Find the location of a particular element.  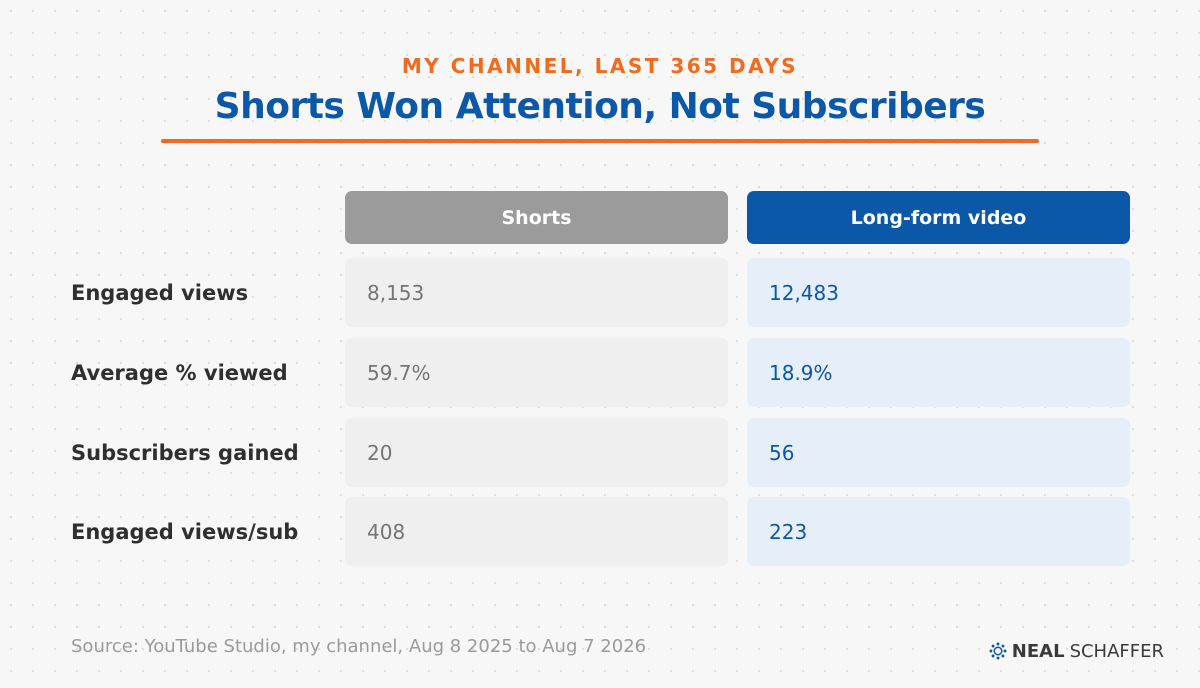

row-label: Engaged views/sub is located at coordinates (185, 531).